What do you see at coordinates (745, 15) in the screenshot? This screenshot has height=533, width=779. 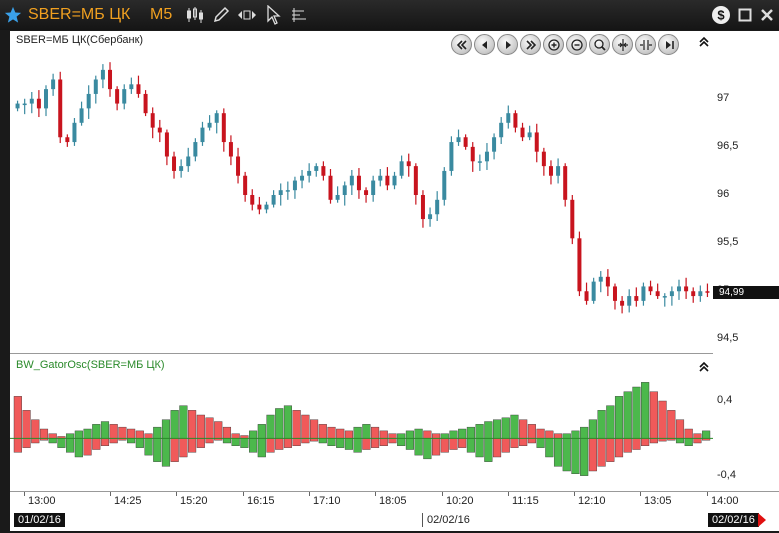 I see `minimize-icon` at bounding box center [745, 15].